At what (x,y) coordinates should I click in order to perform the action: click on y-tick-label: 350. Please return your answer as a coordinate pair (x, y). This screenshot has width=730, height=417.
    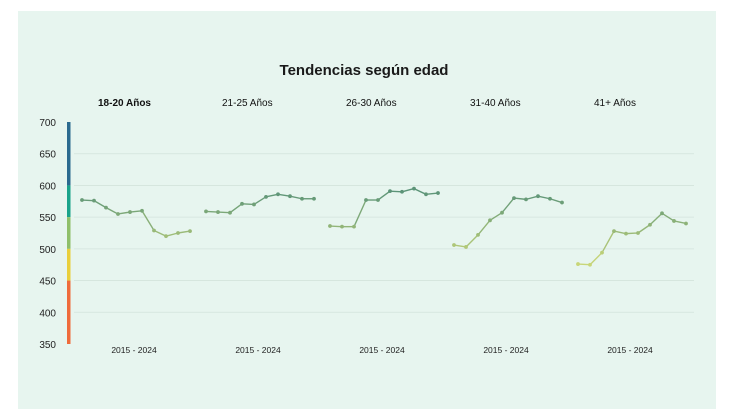
    Looking at the image, I should click on (47, 345).